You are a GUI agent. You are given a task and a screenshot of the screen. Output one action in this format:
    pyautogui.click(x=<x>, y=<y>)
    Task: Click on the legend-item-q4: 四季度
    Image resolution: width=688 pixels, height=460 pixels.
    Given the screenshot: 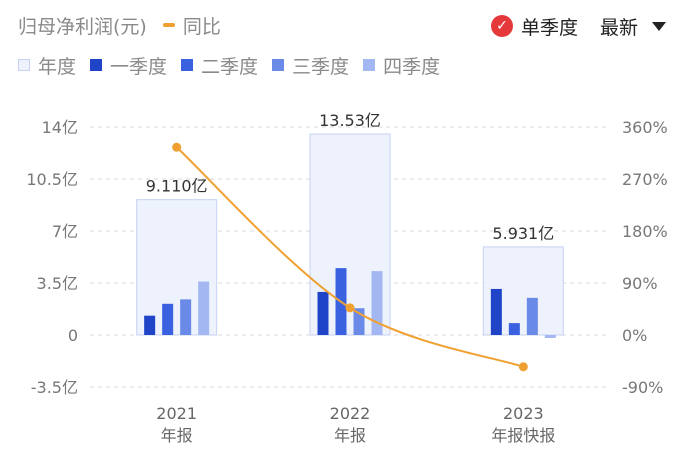 What is the action you would take?
    pyautogui.click(x=401, y=65)
    